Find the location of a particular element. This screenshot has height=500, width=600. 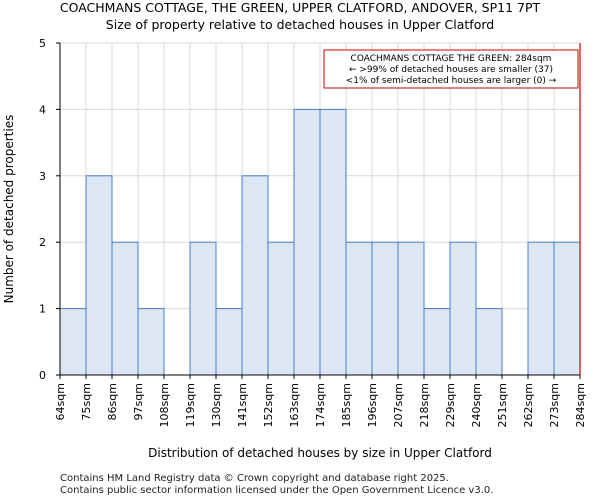

x-tick-label: 174sqm is located at coordinates (320, 405).